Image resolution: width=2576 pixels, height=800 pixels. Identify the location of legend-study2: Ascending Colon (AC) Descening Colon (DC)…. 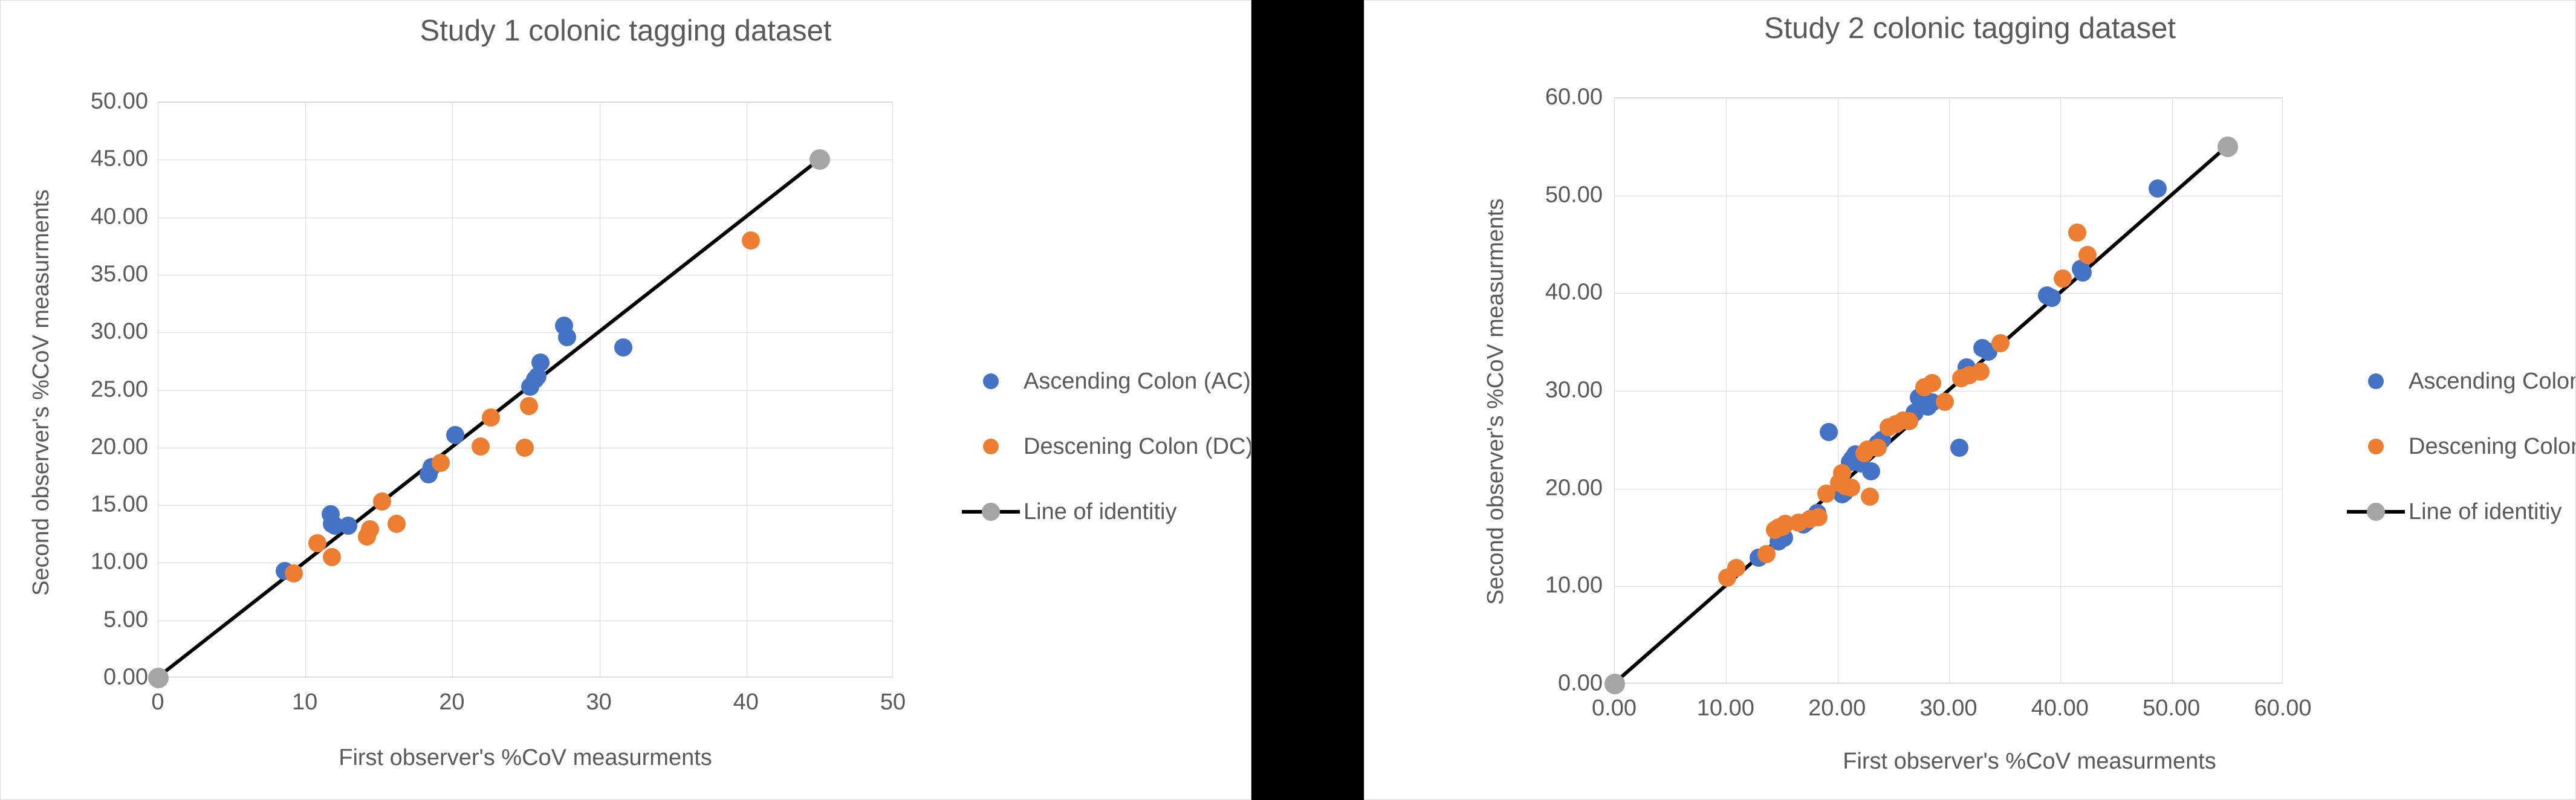
(2461, 461).